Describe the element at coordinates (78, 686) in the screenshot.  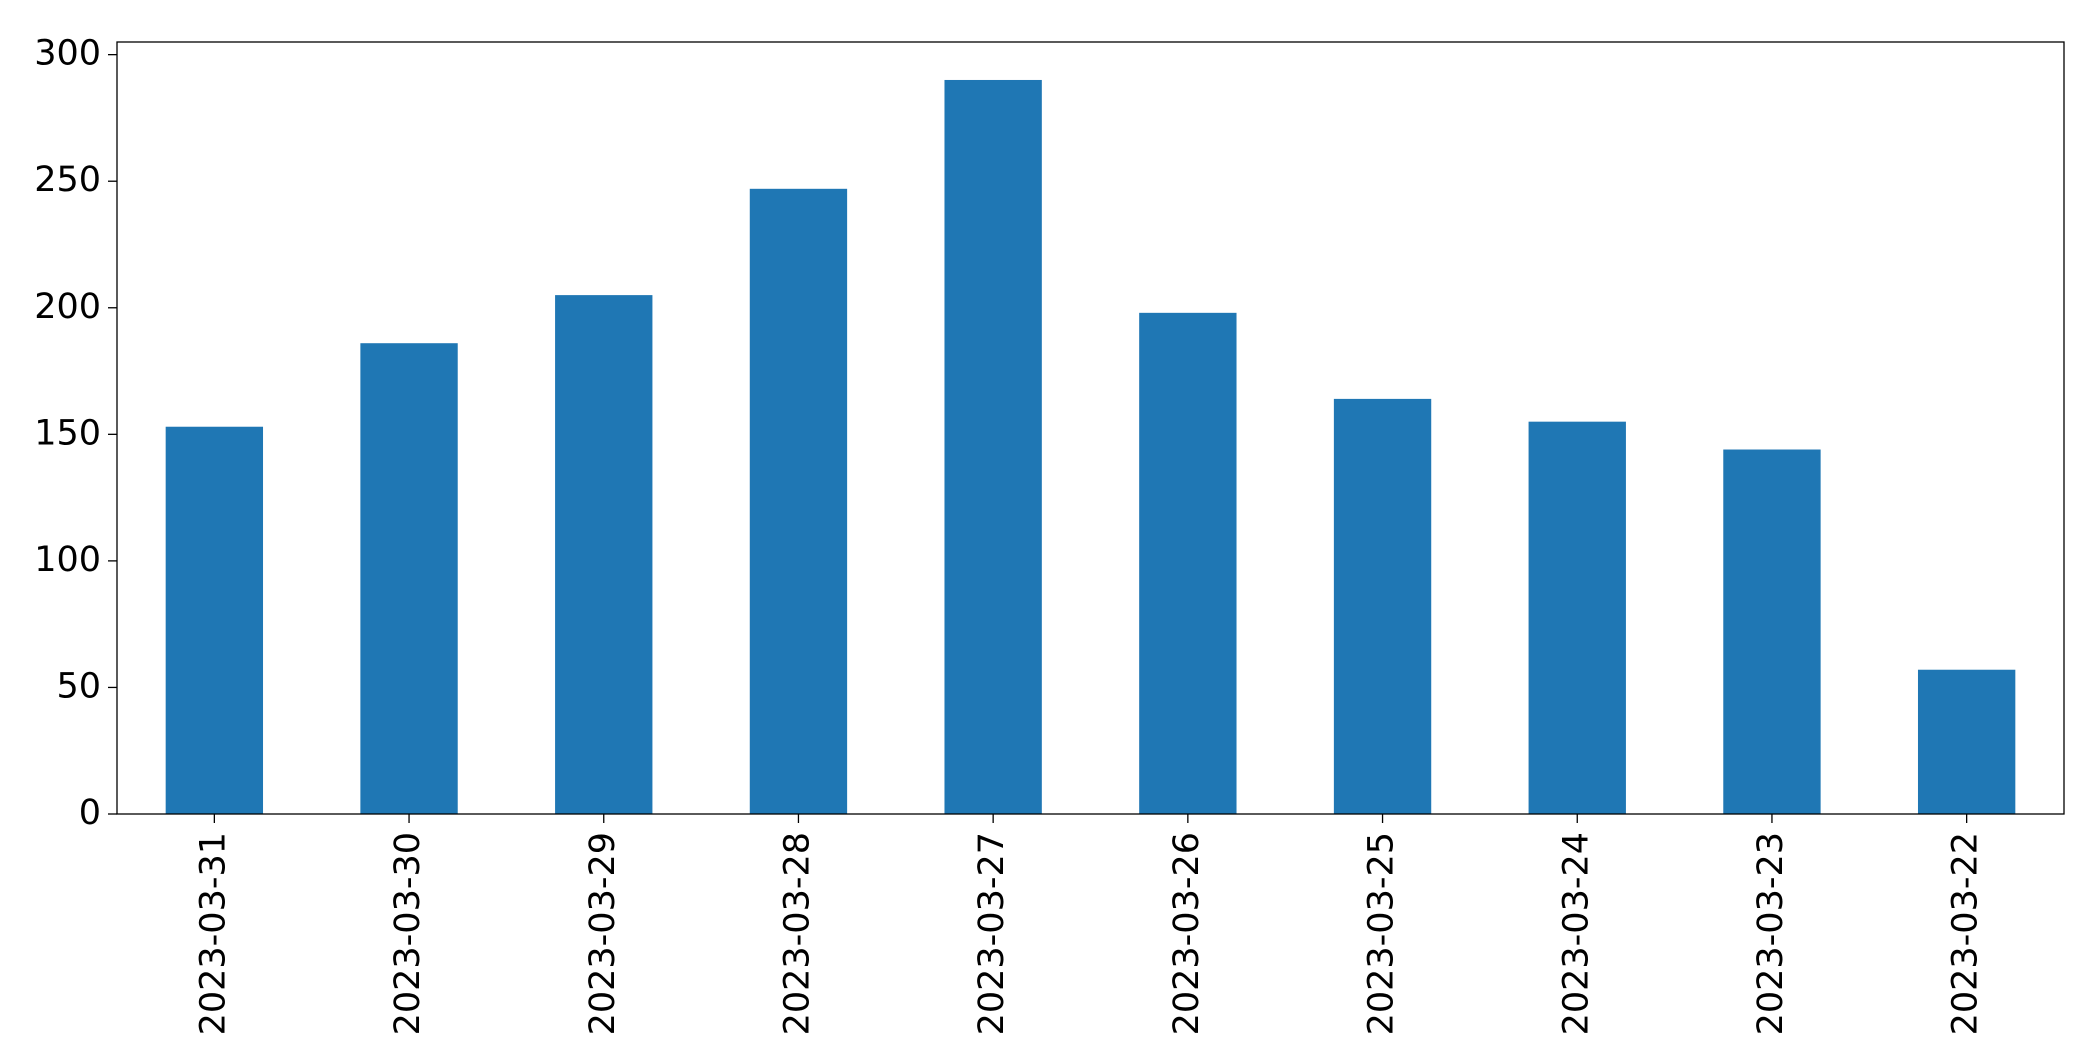
I see `y-tick-label: 50` at that location.